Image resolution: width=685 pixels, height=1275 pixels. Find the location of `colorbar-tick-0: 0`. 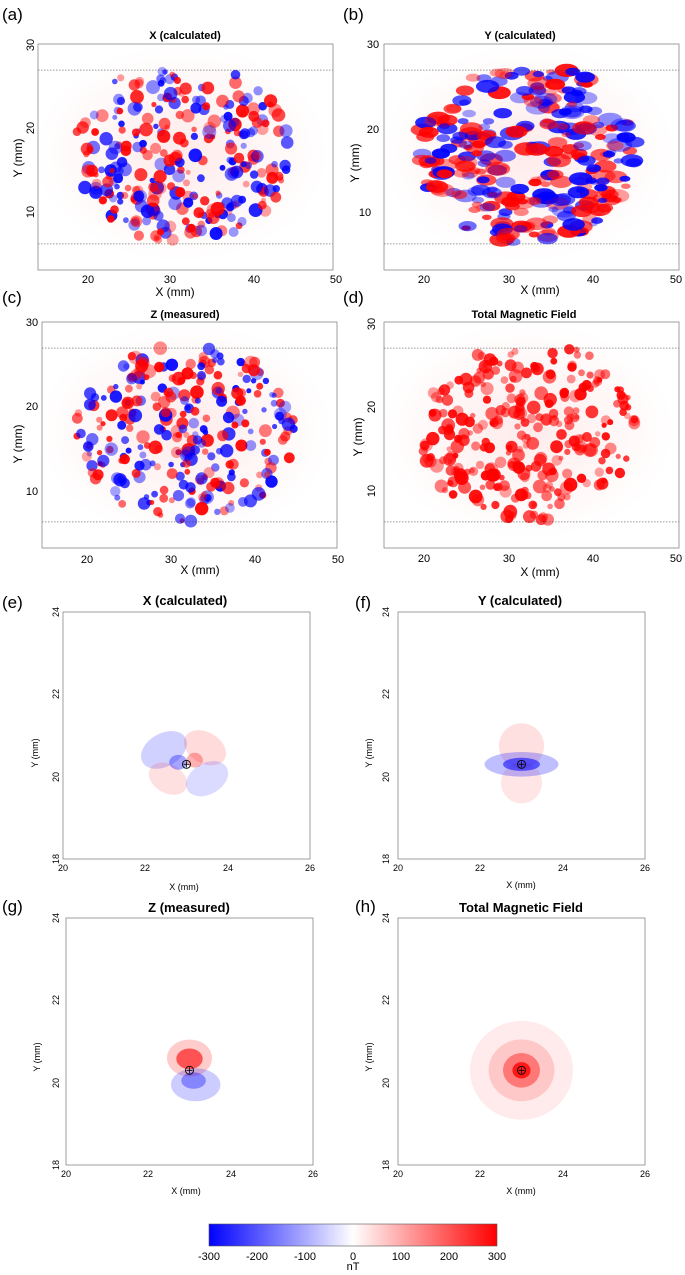

colorbar-tick-0: 0 is located at coordinates (353, 1257).